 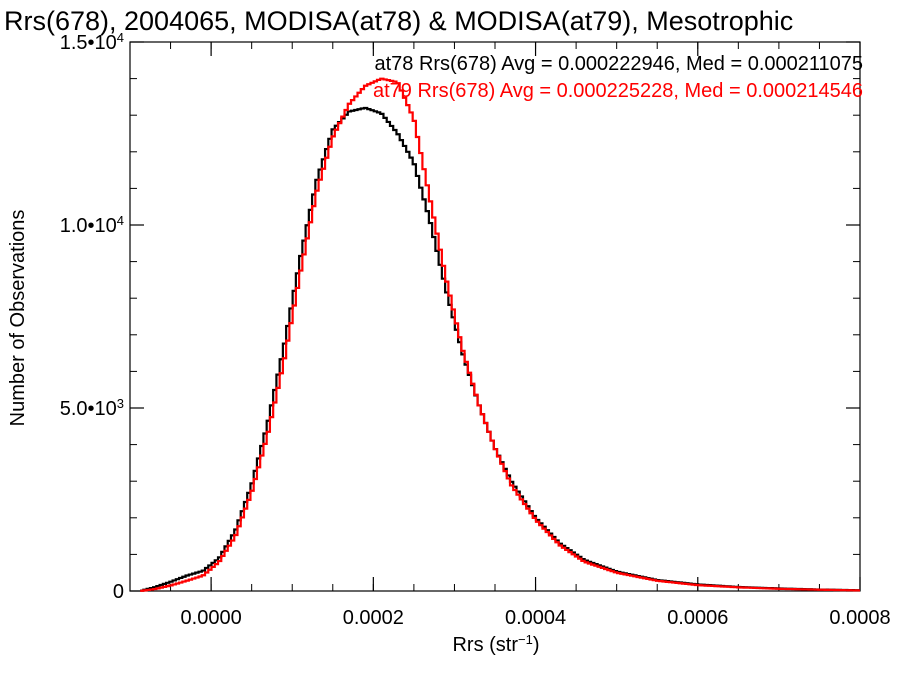 I want to click on x-tick-label: 0.0006, so click(x=697, y=618).